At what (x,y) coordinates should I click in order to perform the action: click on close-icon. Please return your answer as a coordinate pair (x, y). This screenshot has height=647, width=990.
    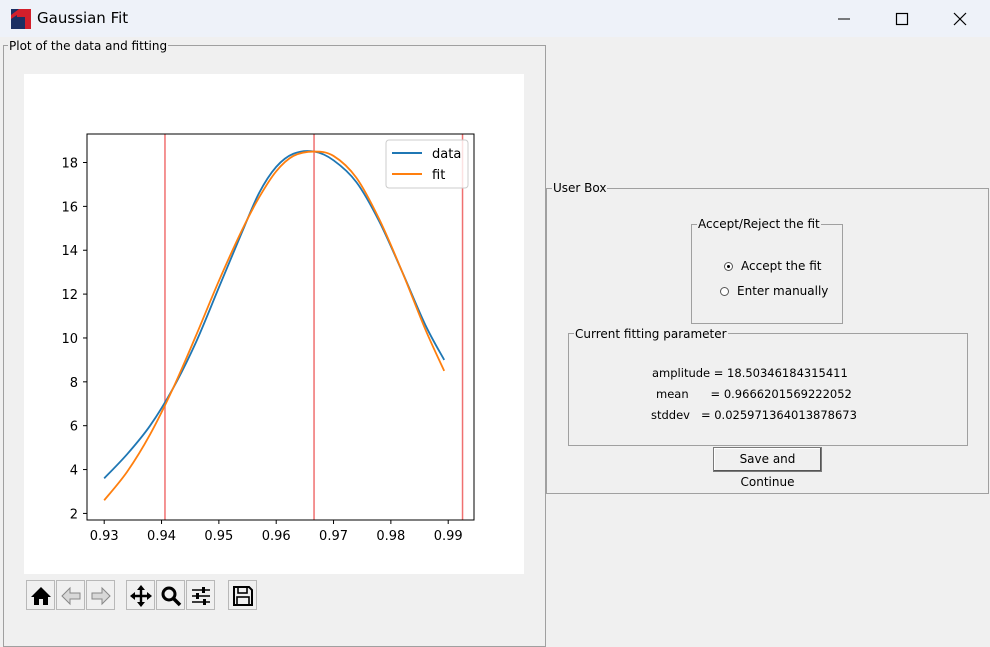
    Looking at the image, I should click on (960, 19).